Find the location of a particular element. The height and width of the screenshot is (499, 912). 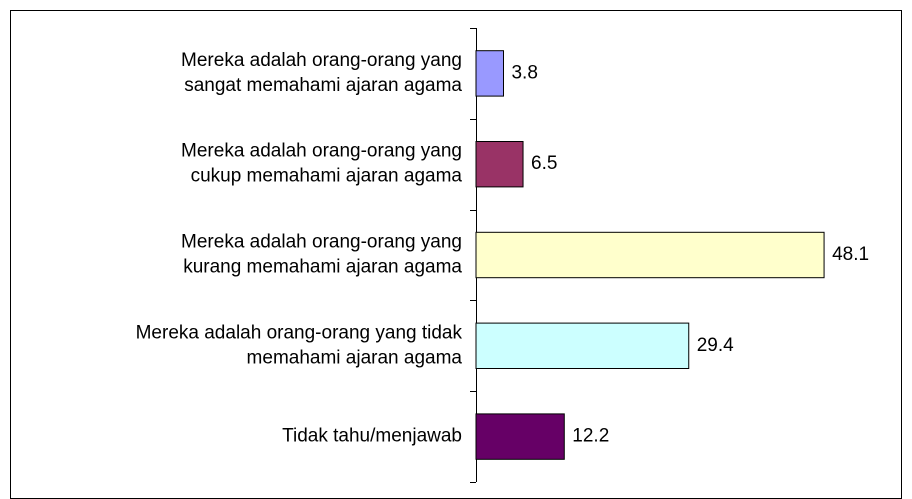

category-label: Mereka adalah orang-orang yang tidak is located at coordinates (299, 332).